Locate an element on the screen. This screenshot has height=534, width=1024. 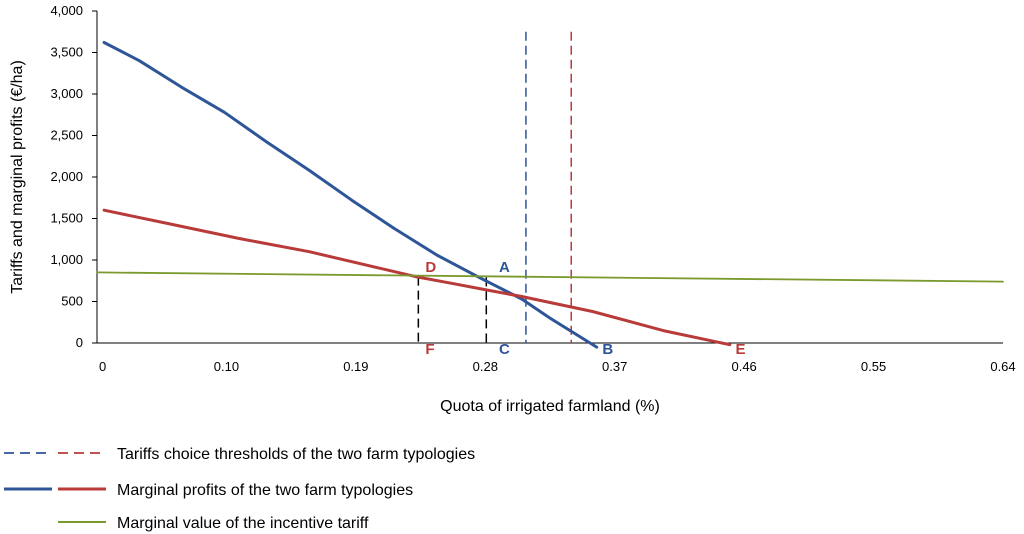
legend-entry-3: Marginal value of the incentive tariff is located at coordinates (213, 523).